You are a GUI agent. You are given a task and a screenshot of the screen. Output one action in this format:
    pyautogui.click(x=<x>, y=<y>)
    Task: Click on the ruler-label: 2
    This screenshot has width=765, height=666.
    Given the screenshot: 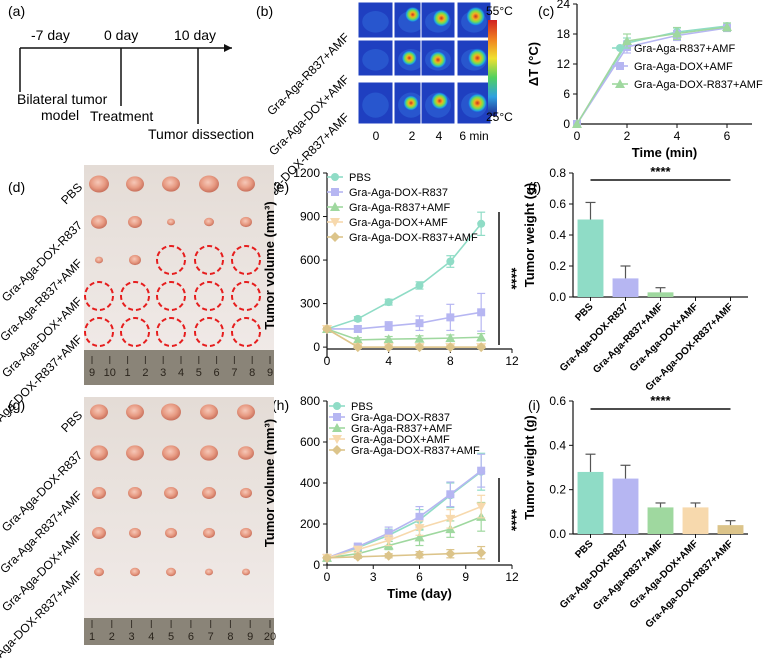 What is the action you would take?
    pyautogui.click(x=112, y=637)
    